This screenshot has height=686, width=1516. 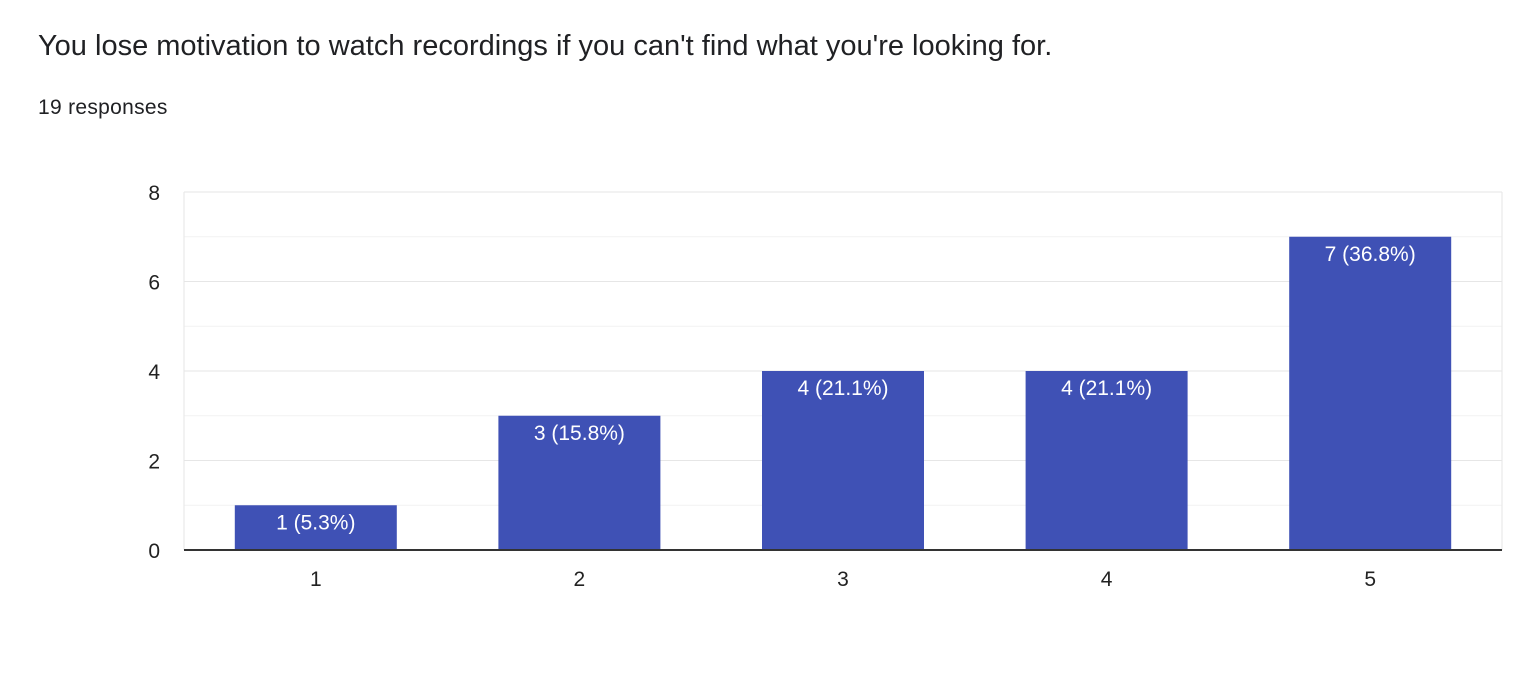 What do you see at coordinates (580, 579) in the screenshot?
I see `x-tick-label: 2` at bounding box center [580, 579].